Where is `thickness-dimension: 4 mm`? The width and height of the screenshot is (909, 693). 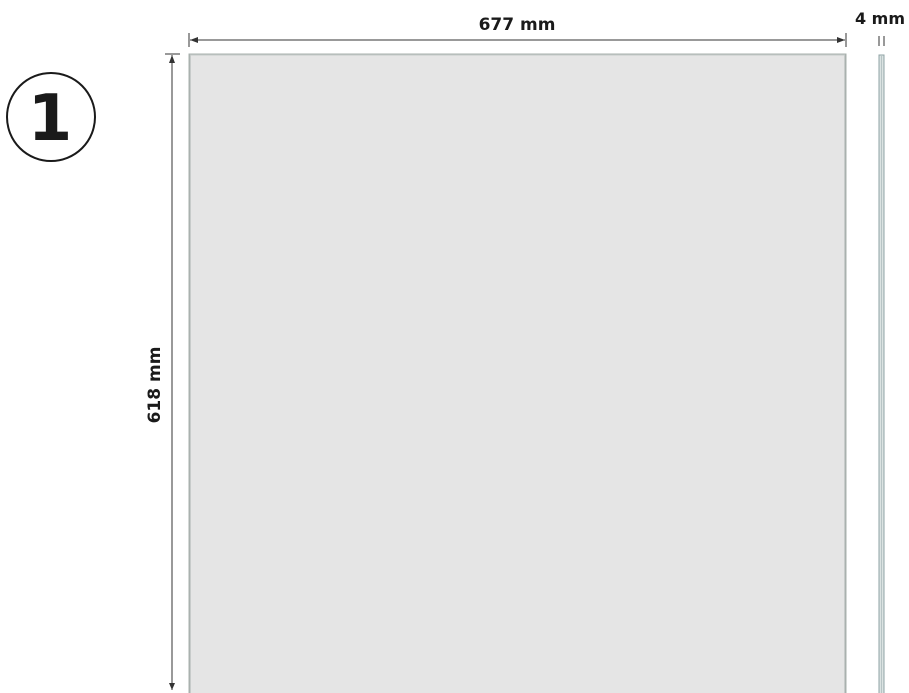 thickness-dimension: 4 mm is located at coordinates (880, 27).